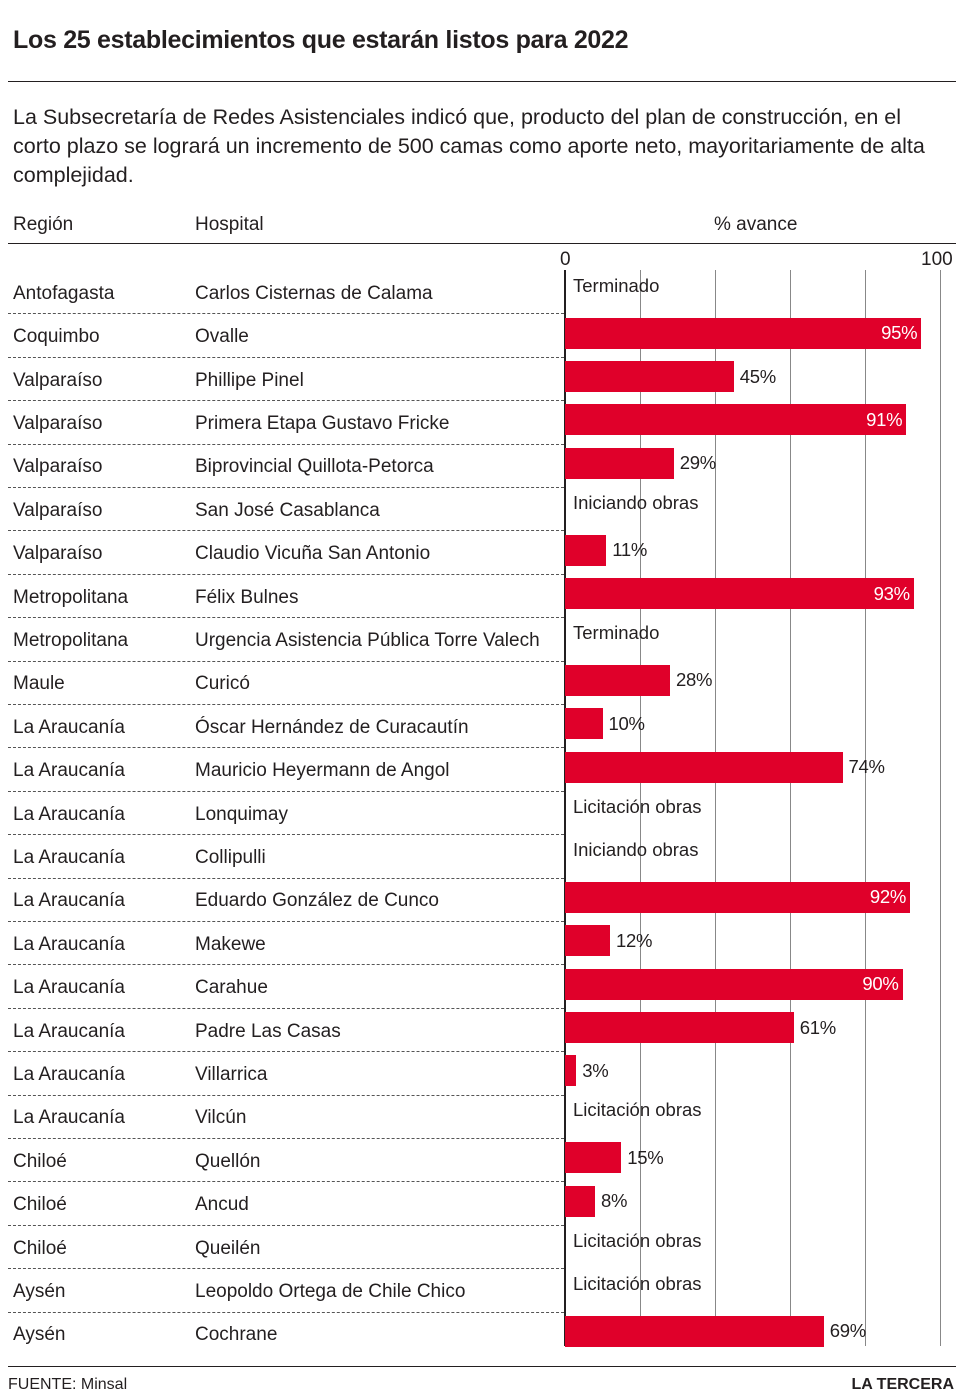  I want to click on data-label: 74%, so click(866, 767).